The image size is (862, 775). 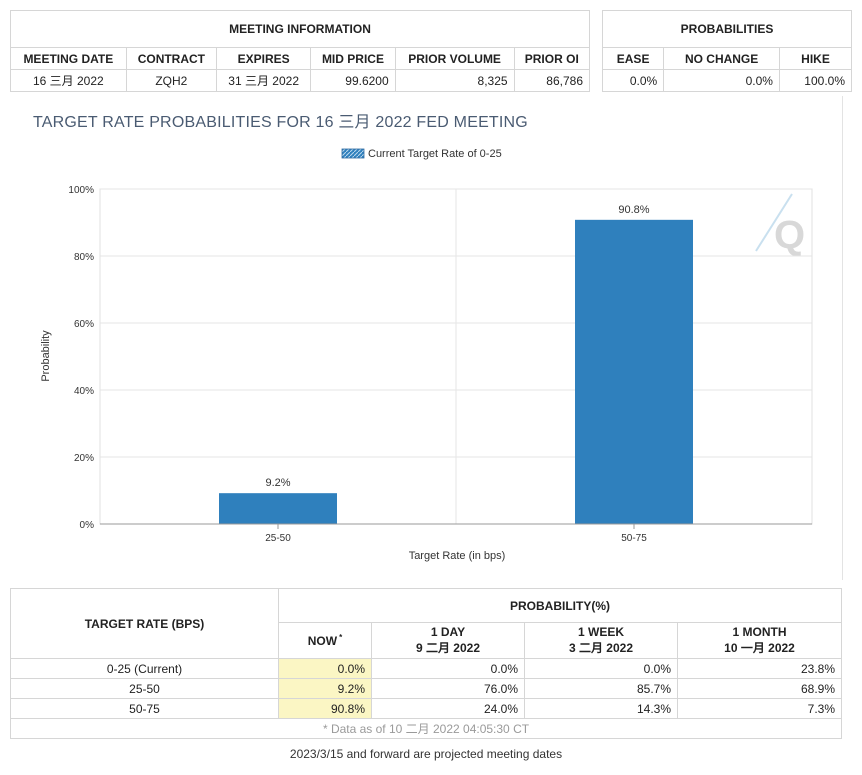 I want to click on meeting-info-header: MEETING INFORMATION, so click(x=300, y=29).